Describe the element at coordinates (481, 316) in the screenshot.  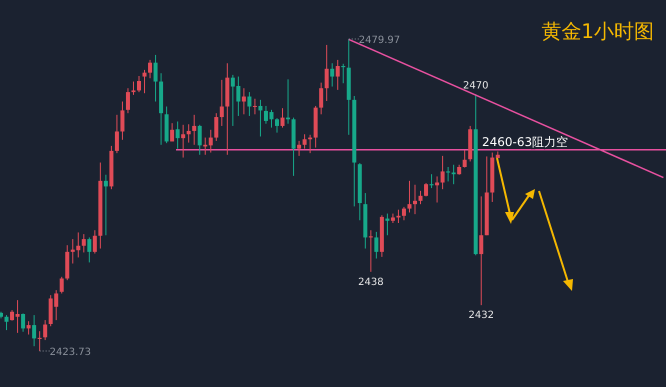
I see `annotation: 2432` at that location.